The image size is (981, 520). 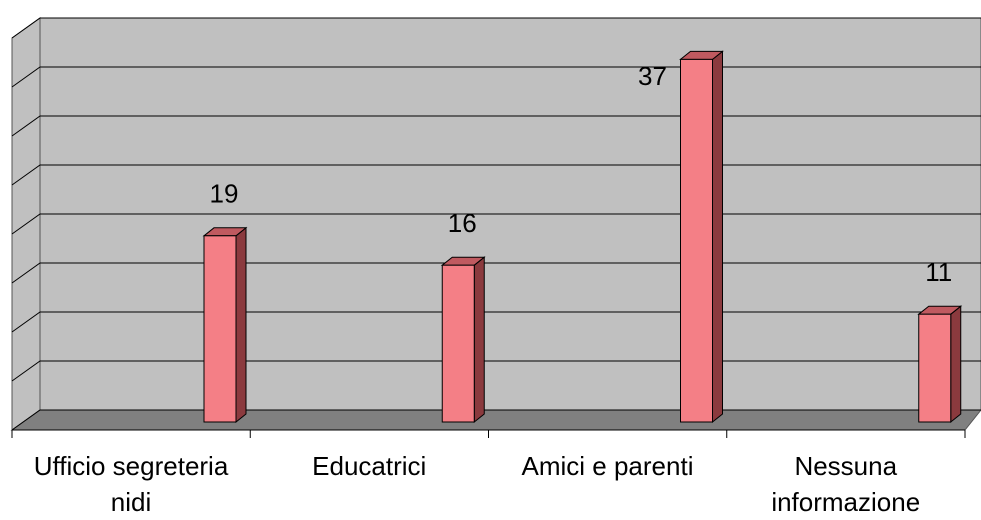 What do you see at coordinates (462, 223) in the screenshot?
I see `data-label: 16` at bounding box center [462, 223].